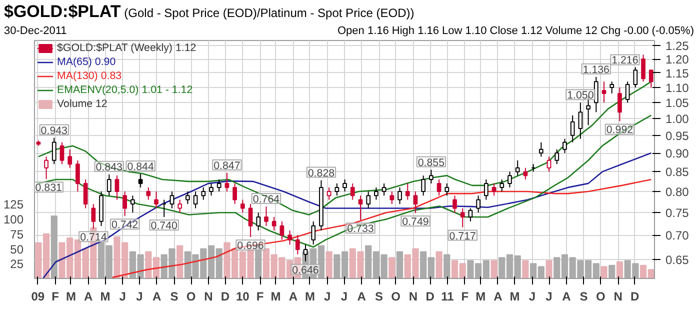  I want to click on legend-label: Volume 12, so click(82, 104).